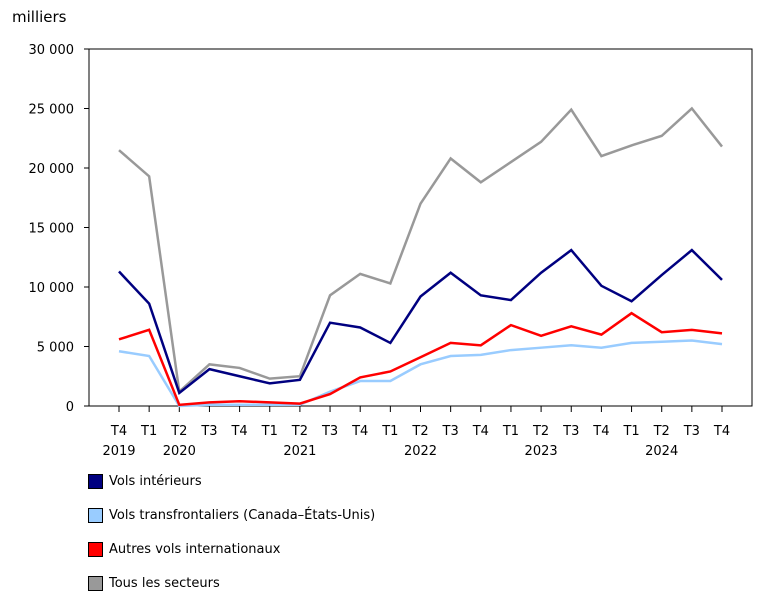 The image size is (781, 604). What do you see at coordinates (52, 50) in the screenshot?
I see `y-tick-label: 30 000` at bounding box center [52, 50].